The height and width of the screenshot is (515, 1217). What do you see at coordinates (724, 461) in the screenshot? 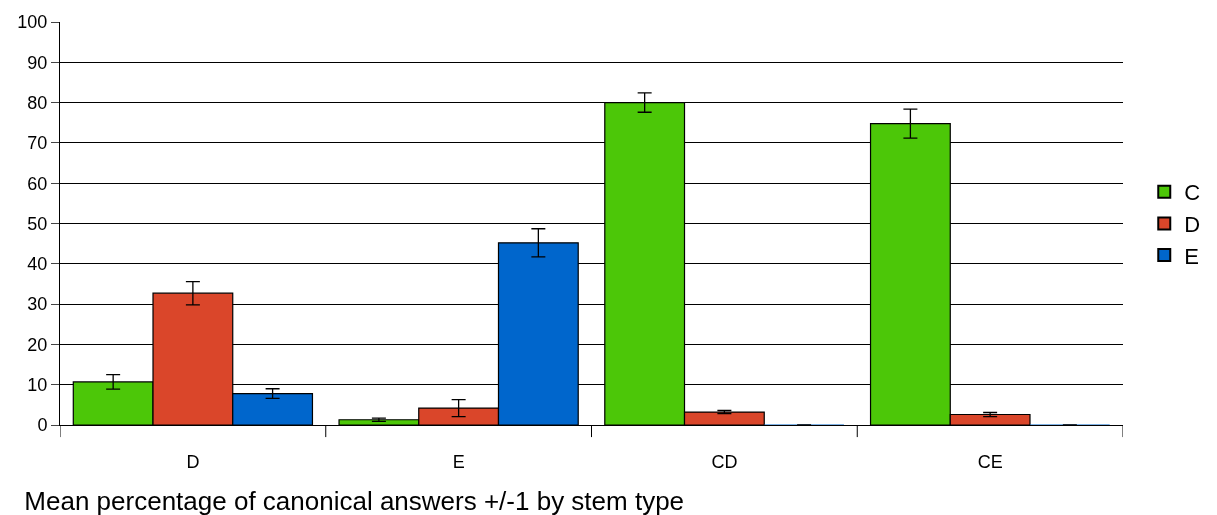
I see `x-tick-label: CD` at bounding box center [724, 461].